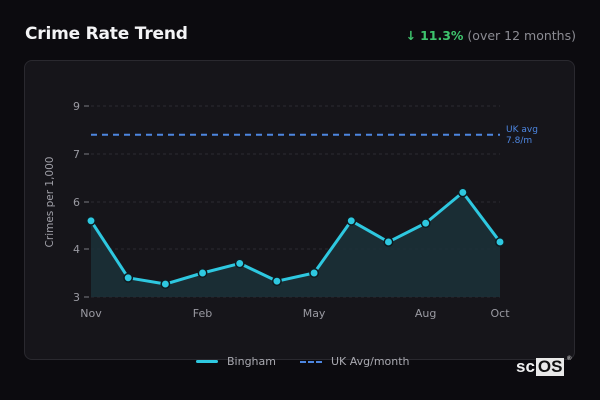 The image size is (600, 400). I want to click on legend-item-bingham: Bingham, so click(236, 361).